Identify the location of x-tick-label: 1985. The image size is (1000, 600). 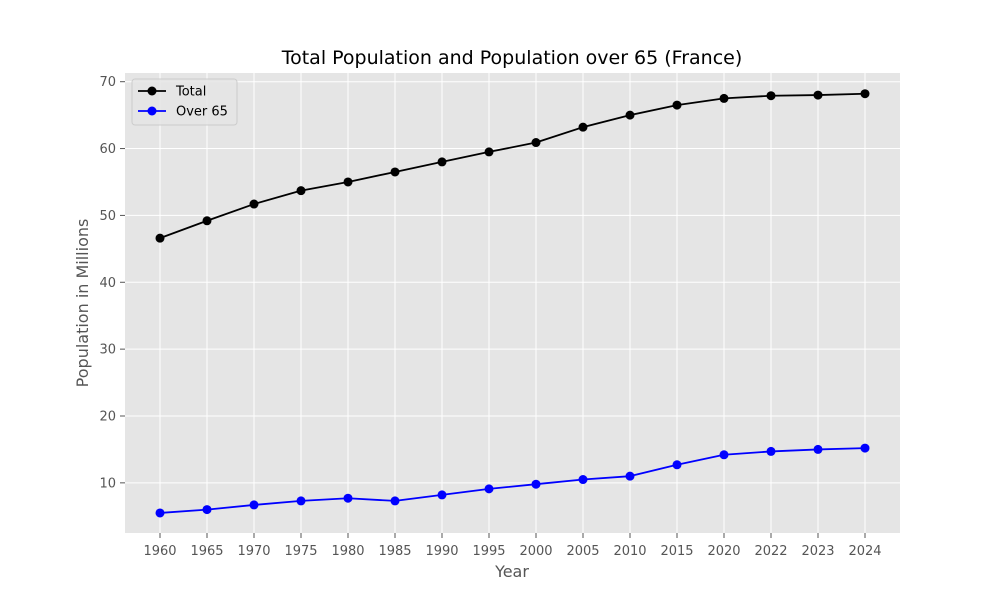
(394, 551).